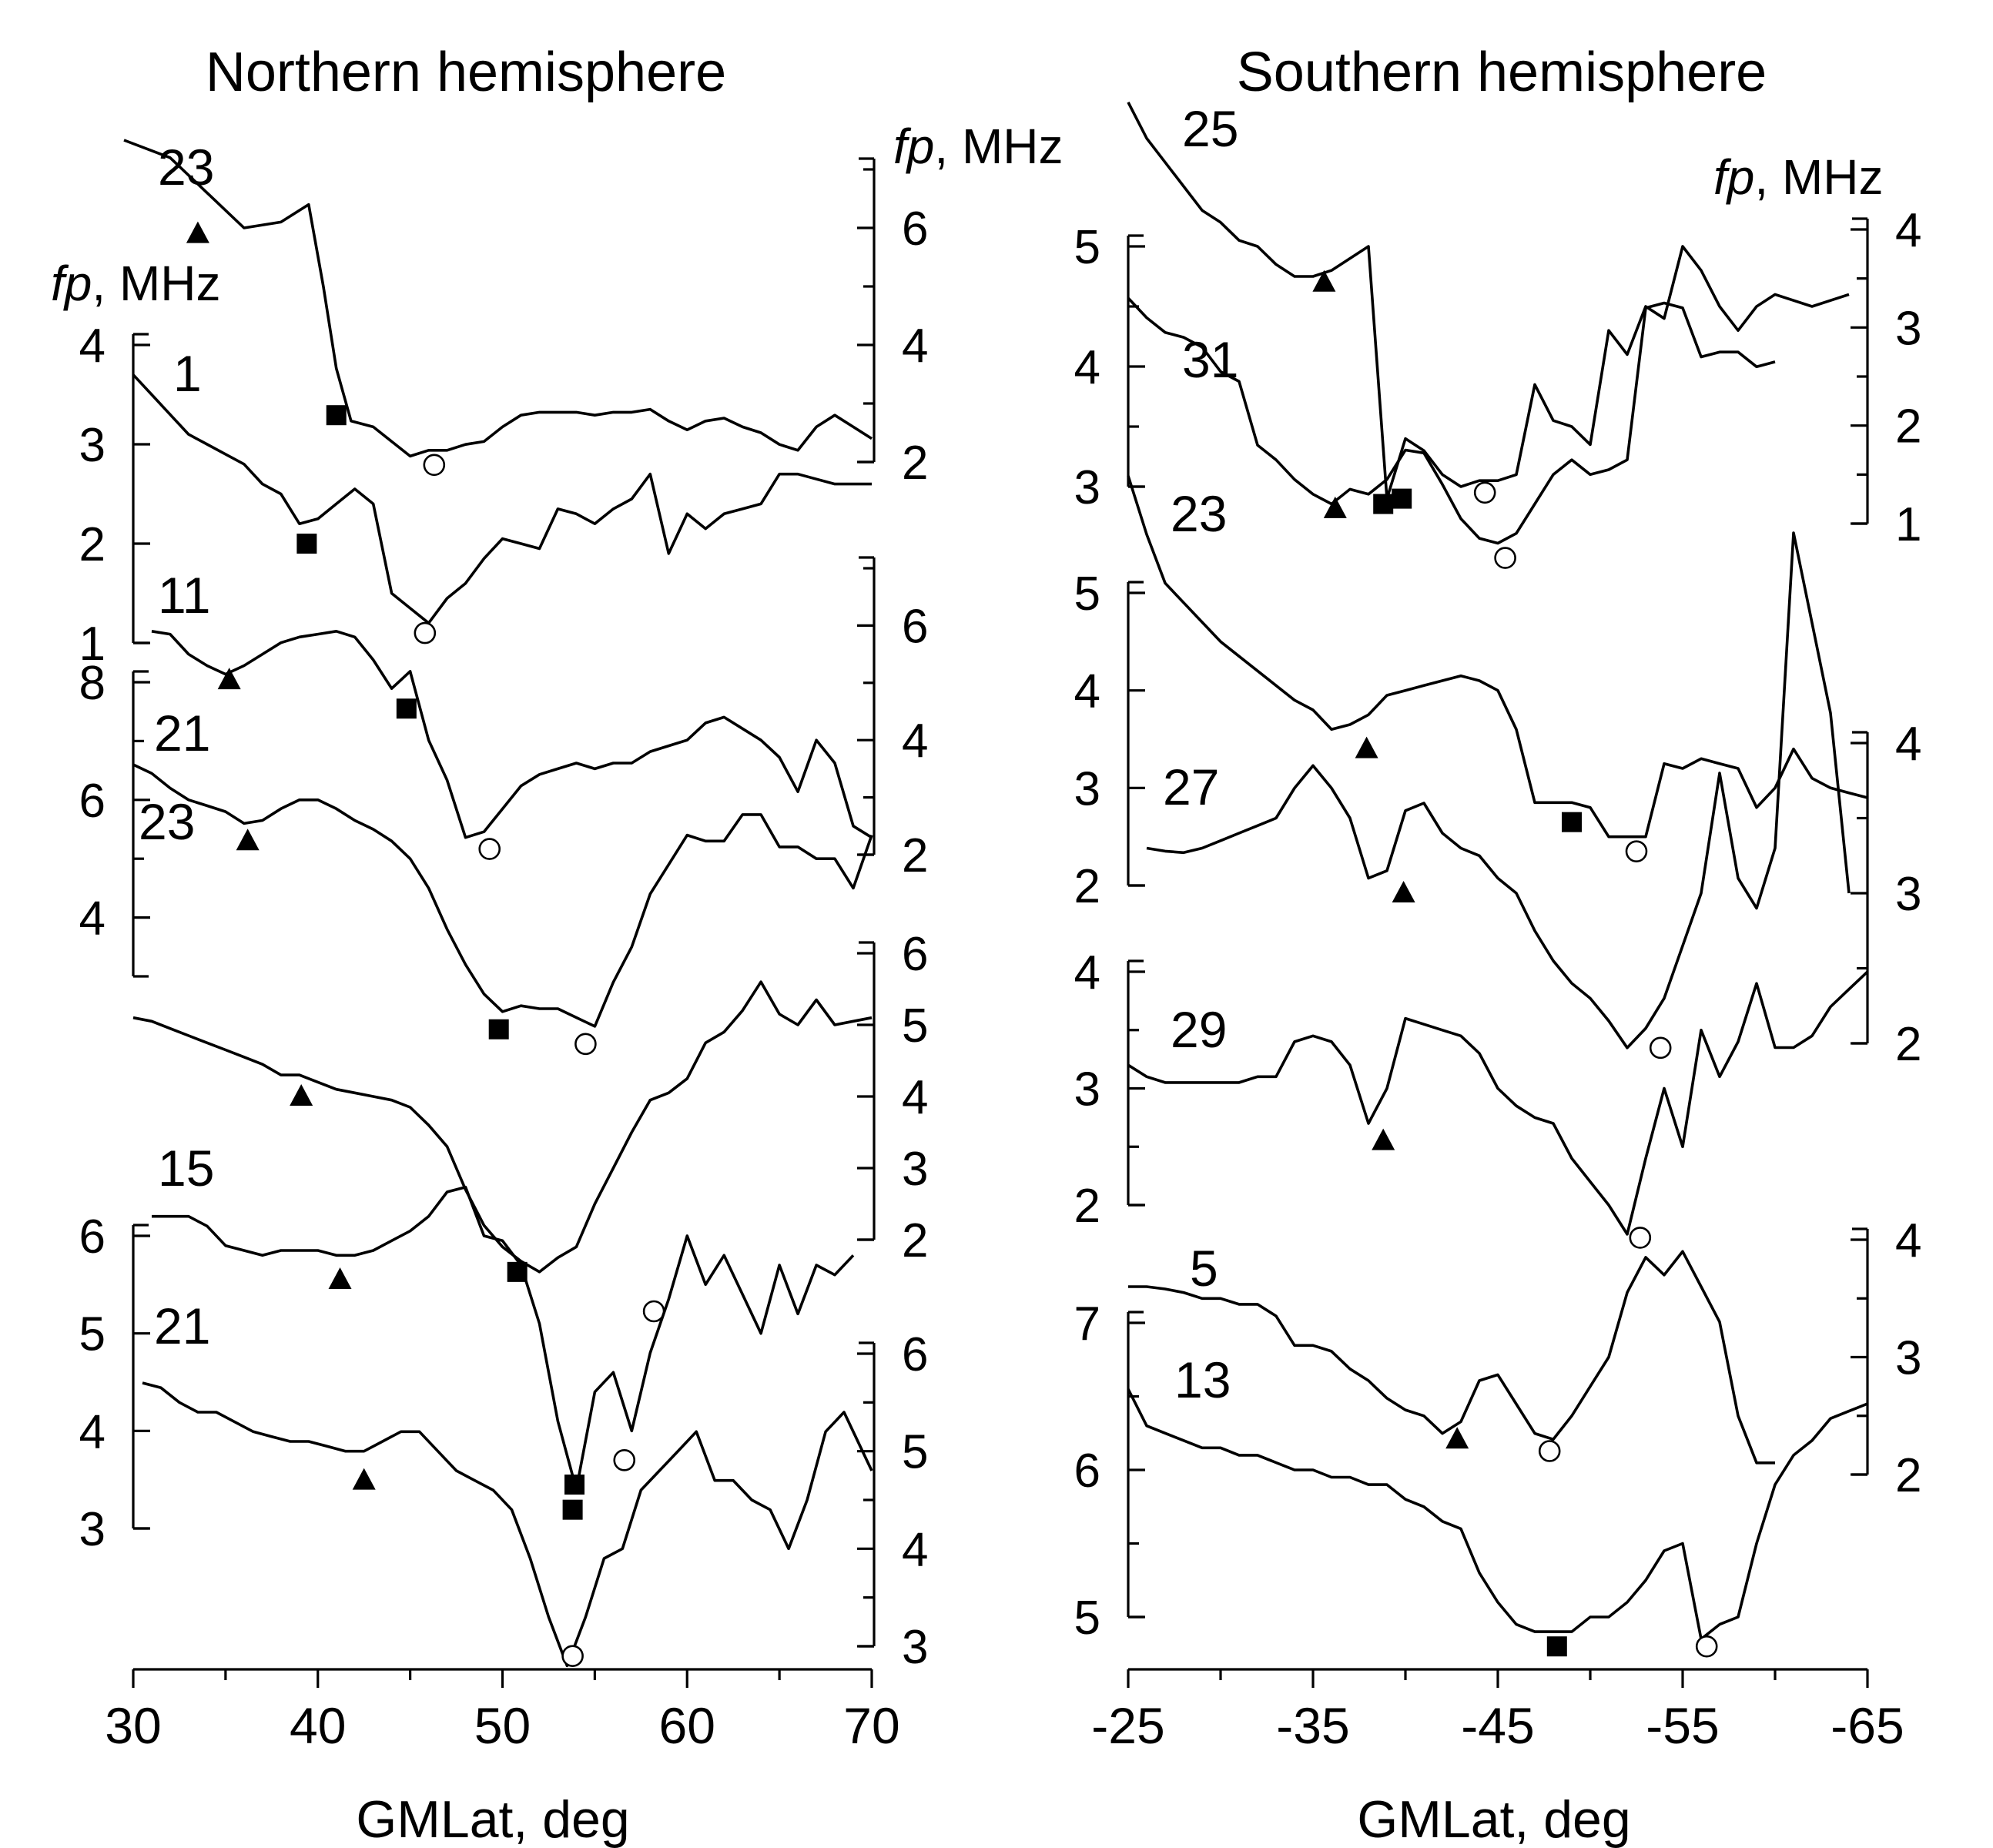 This screenshot has height=1848, width=1993. What do you see at coordinates (1682, 1725) in the screenshot?
I see `x-tick-label: -55` at bounding box center [1682, 1725].